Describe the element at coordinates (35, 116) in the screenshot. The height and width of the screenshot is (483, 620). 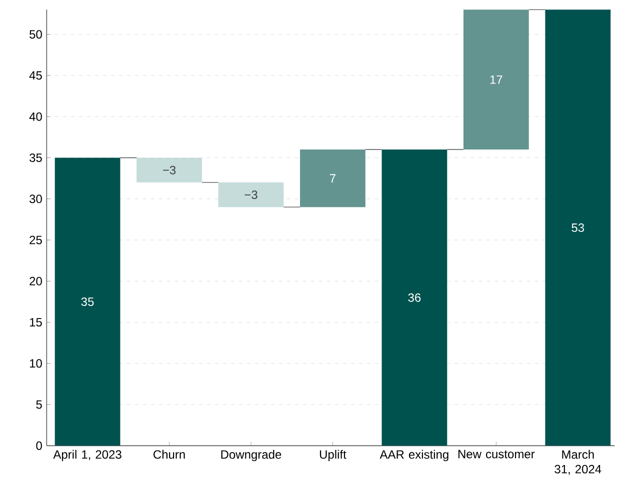
I see `y-tick-label: 40` at that location.